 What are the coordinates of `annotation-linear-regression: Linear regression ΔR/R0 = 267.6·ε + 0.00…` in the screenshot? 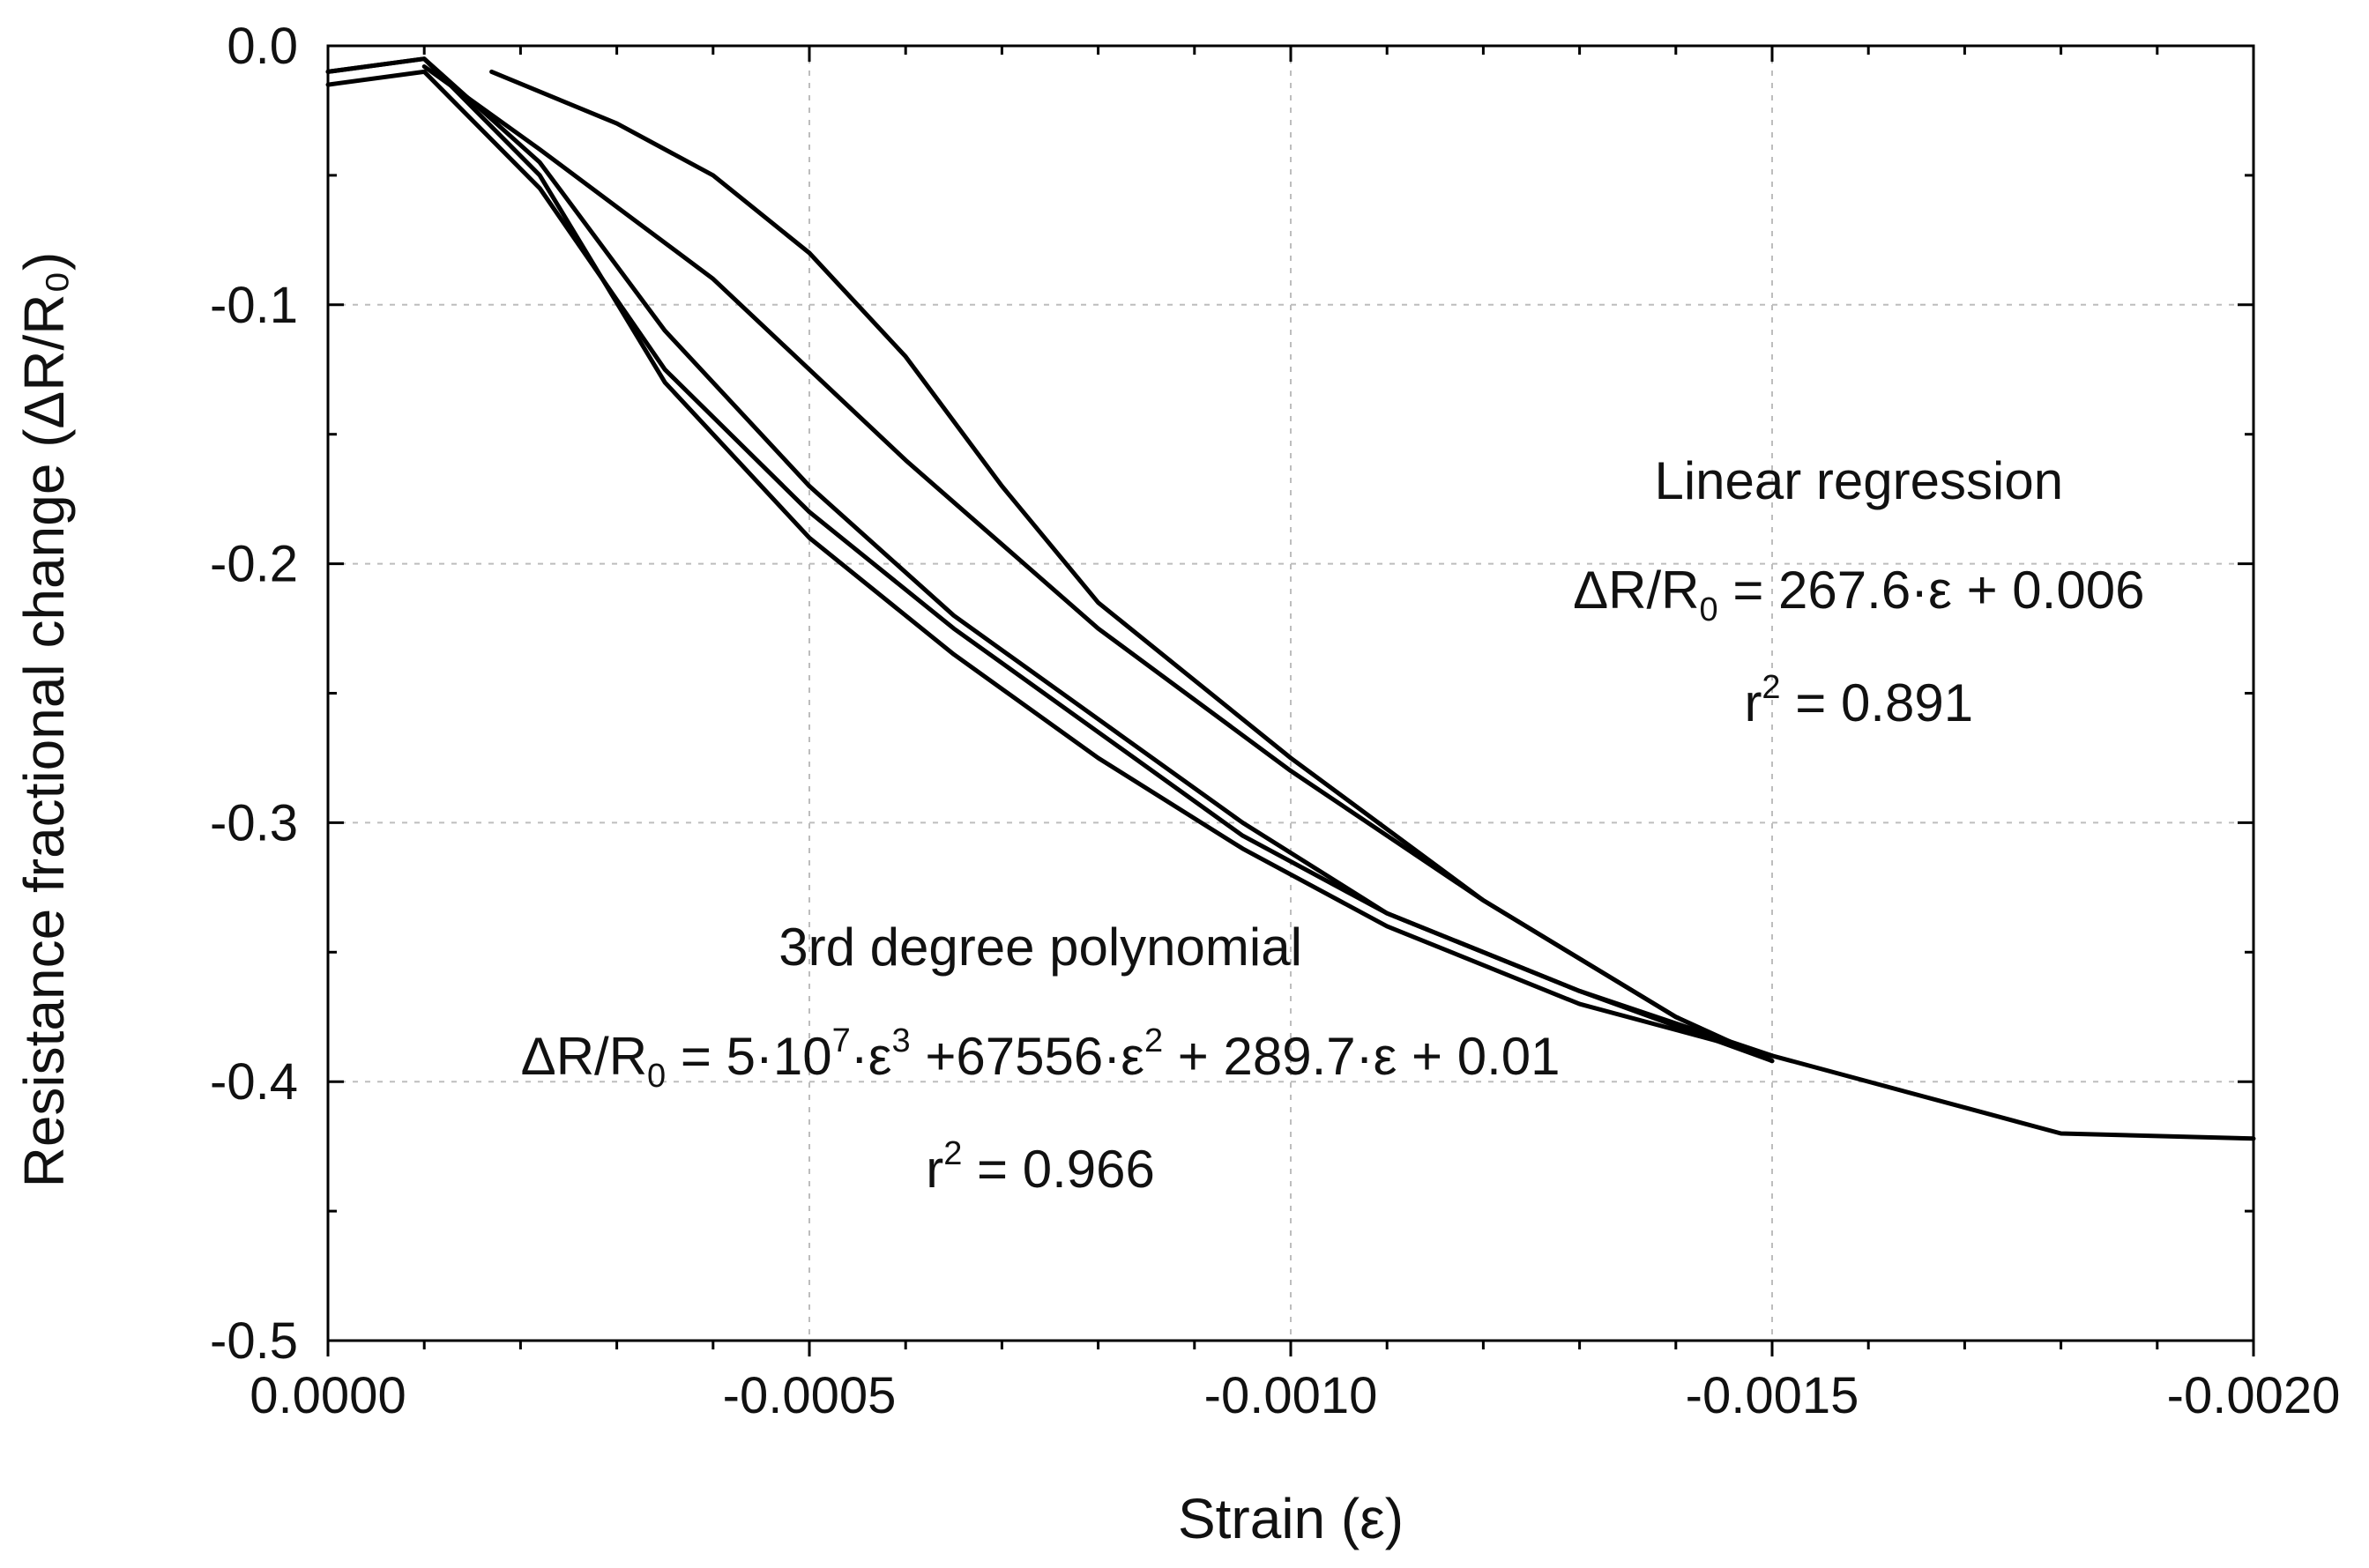 It's located at (1859, 591).